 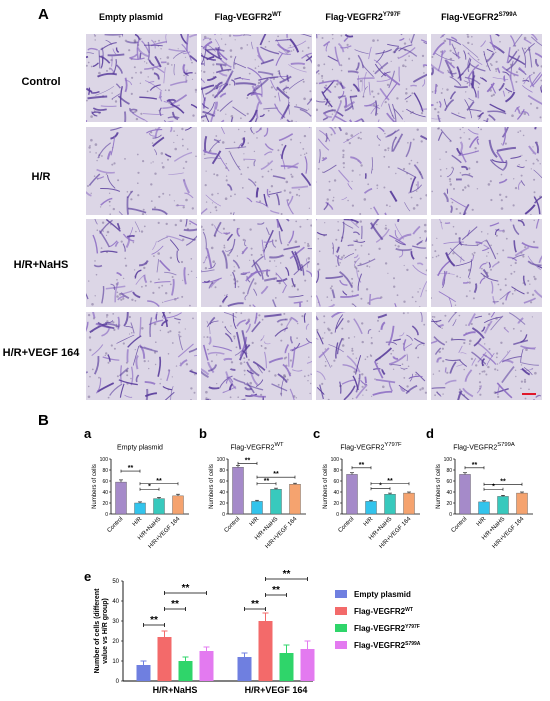 What do you see at coordinates (475, 448) in the screenshot?
I see `chart-title-text: Flag-VEGFR2` at bounding box center [475, 448].